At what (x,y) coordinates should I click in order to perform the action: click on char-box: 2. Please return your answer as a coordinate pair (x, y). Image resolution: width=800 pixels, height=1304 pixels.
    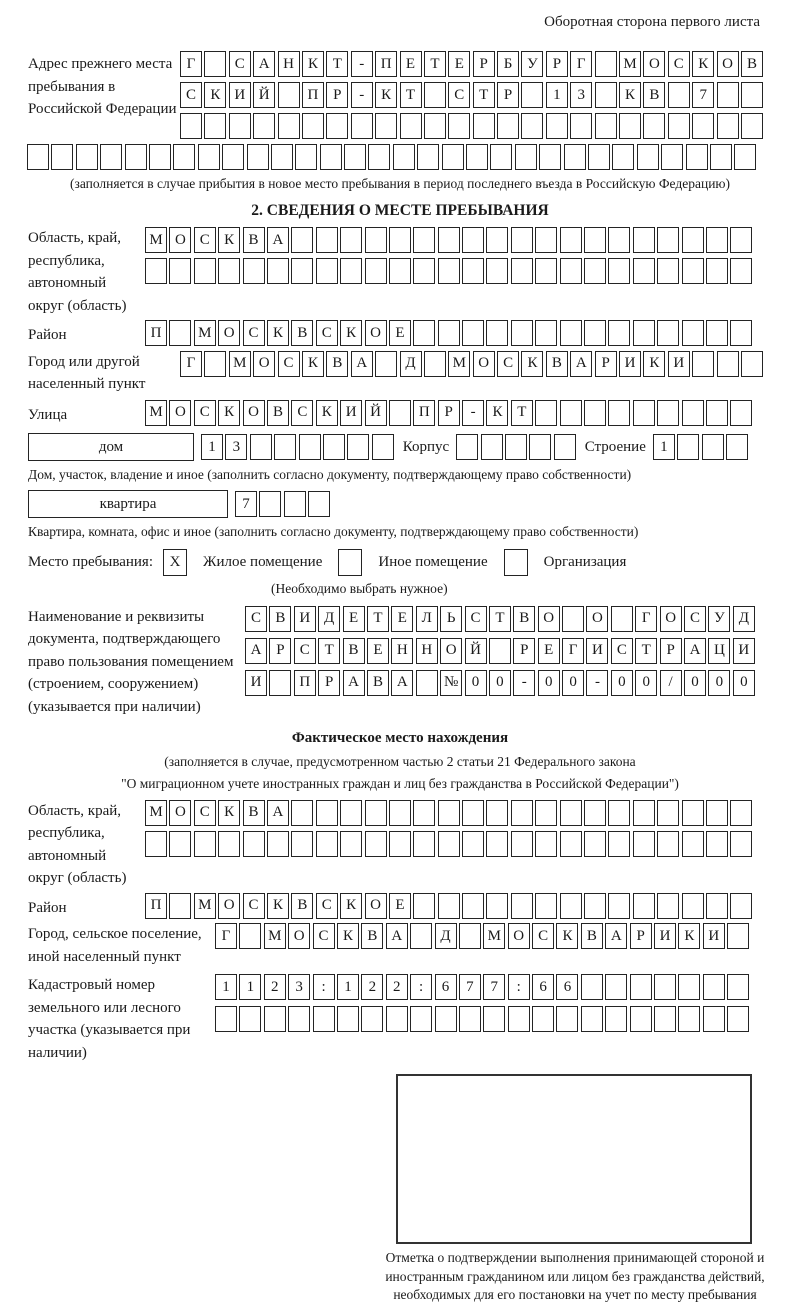
    Looking at the image, I should click on (274, 987).